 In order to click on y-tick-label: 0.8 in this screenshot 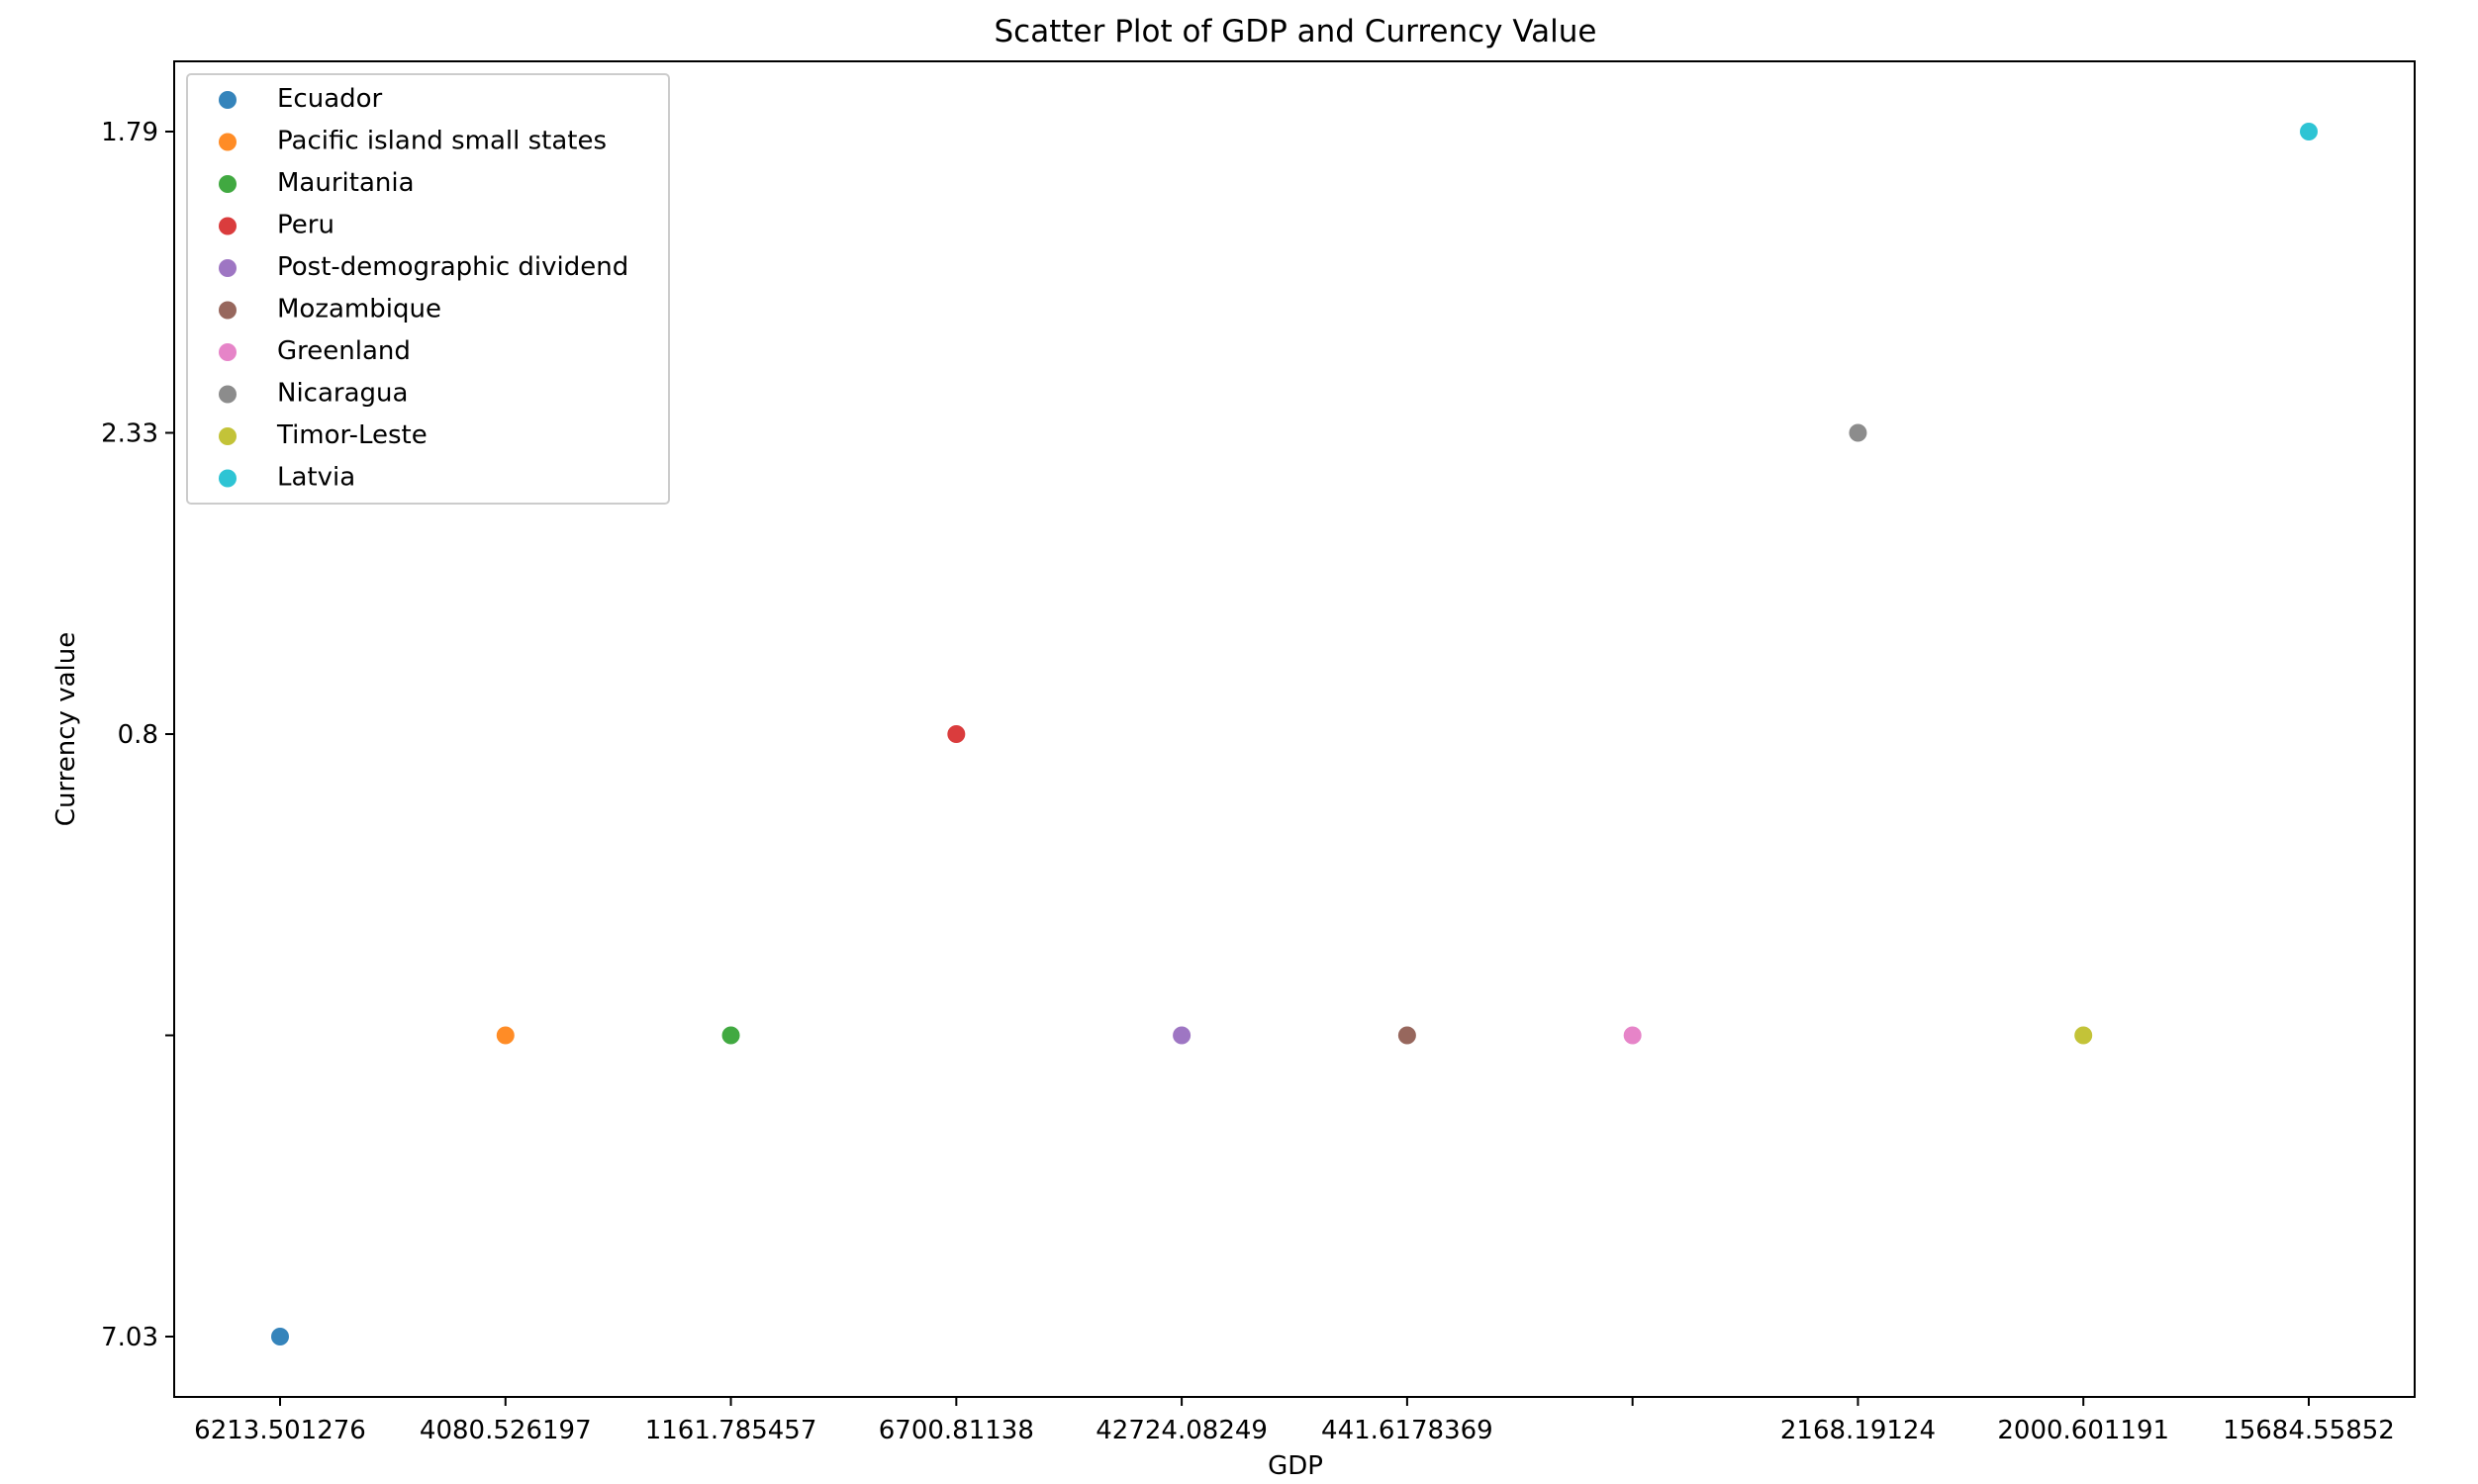, I will do `click(138, 735)`.